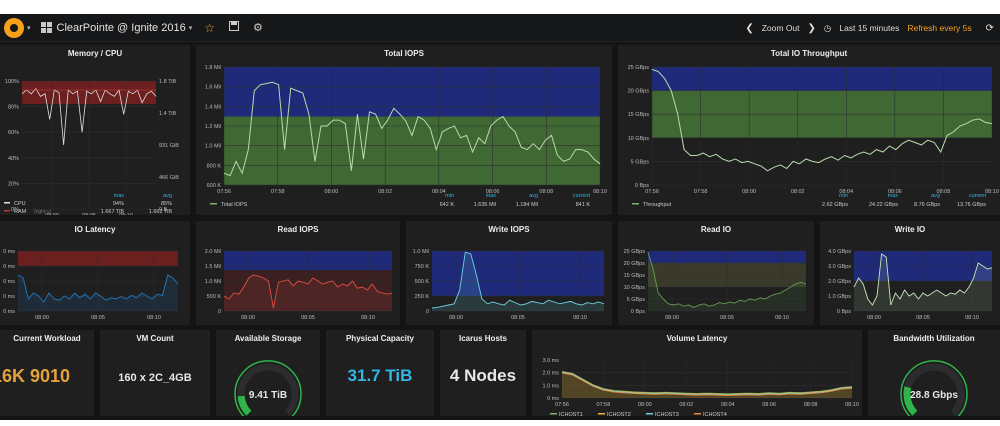  Describe the element at coordinates (483, 375) in the screenshot. I see `stat-value: 4 Nodes` at that location.